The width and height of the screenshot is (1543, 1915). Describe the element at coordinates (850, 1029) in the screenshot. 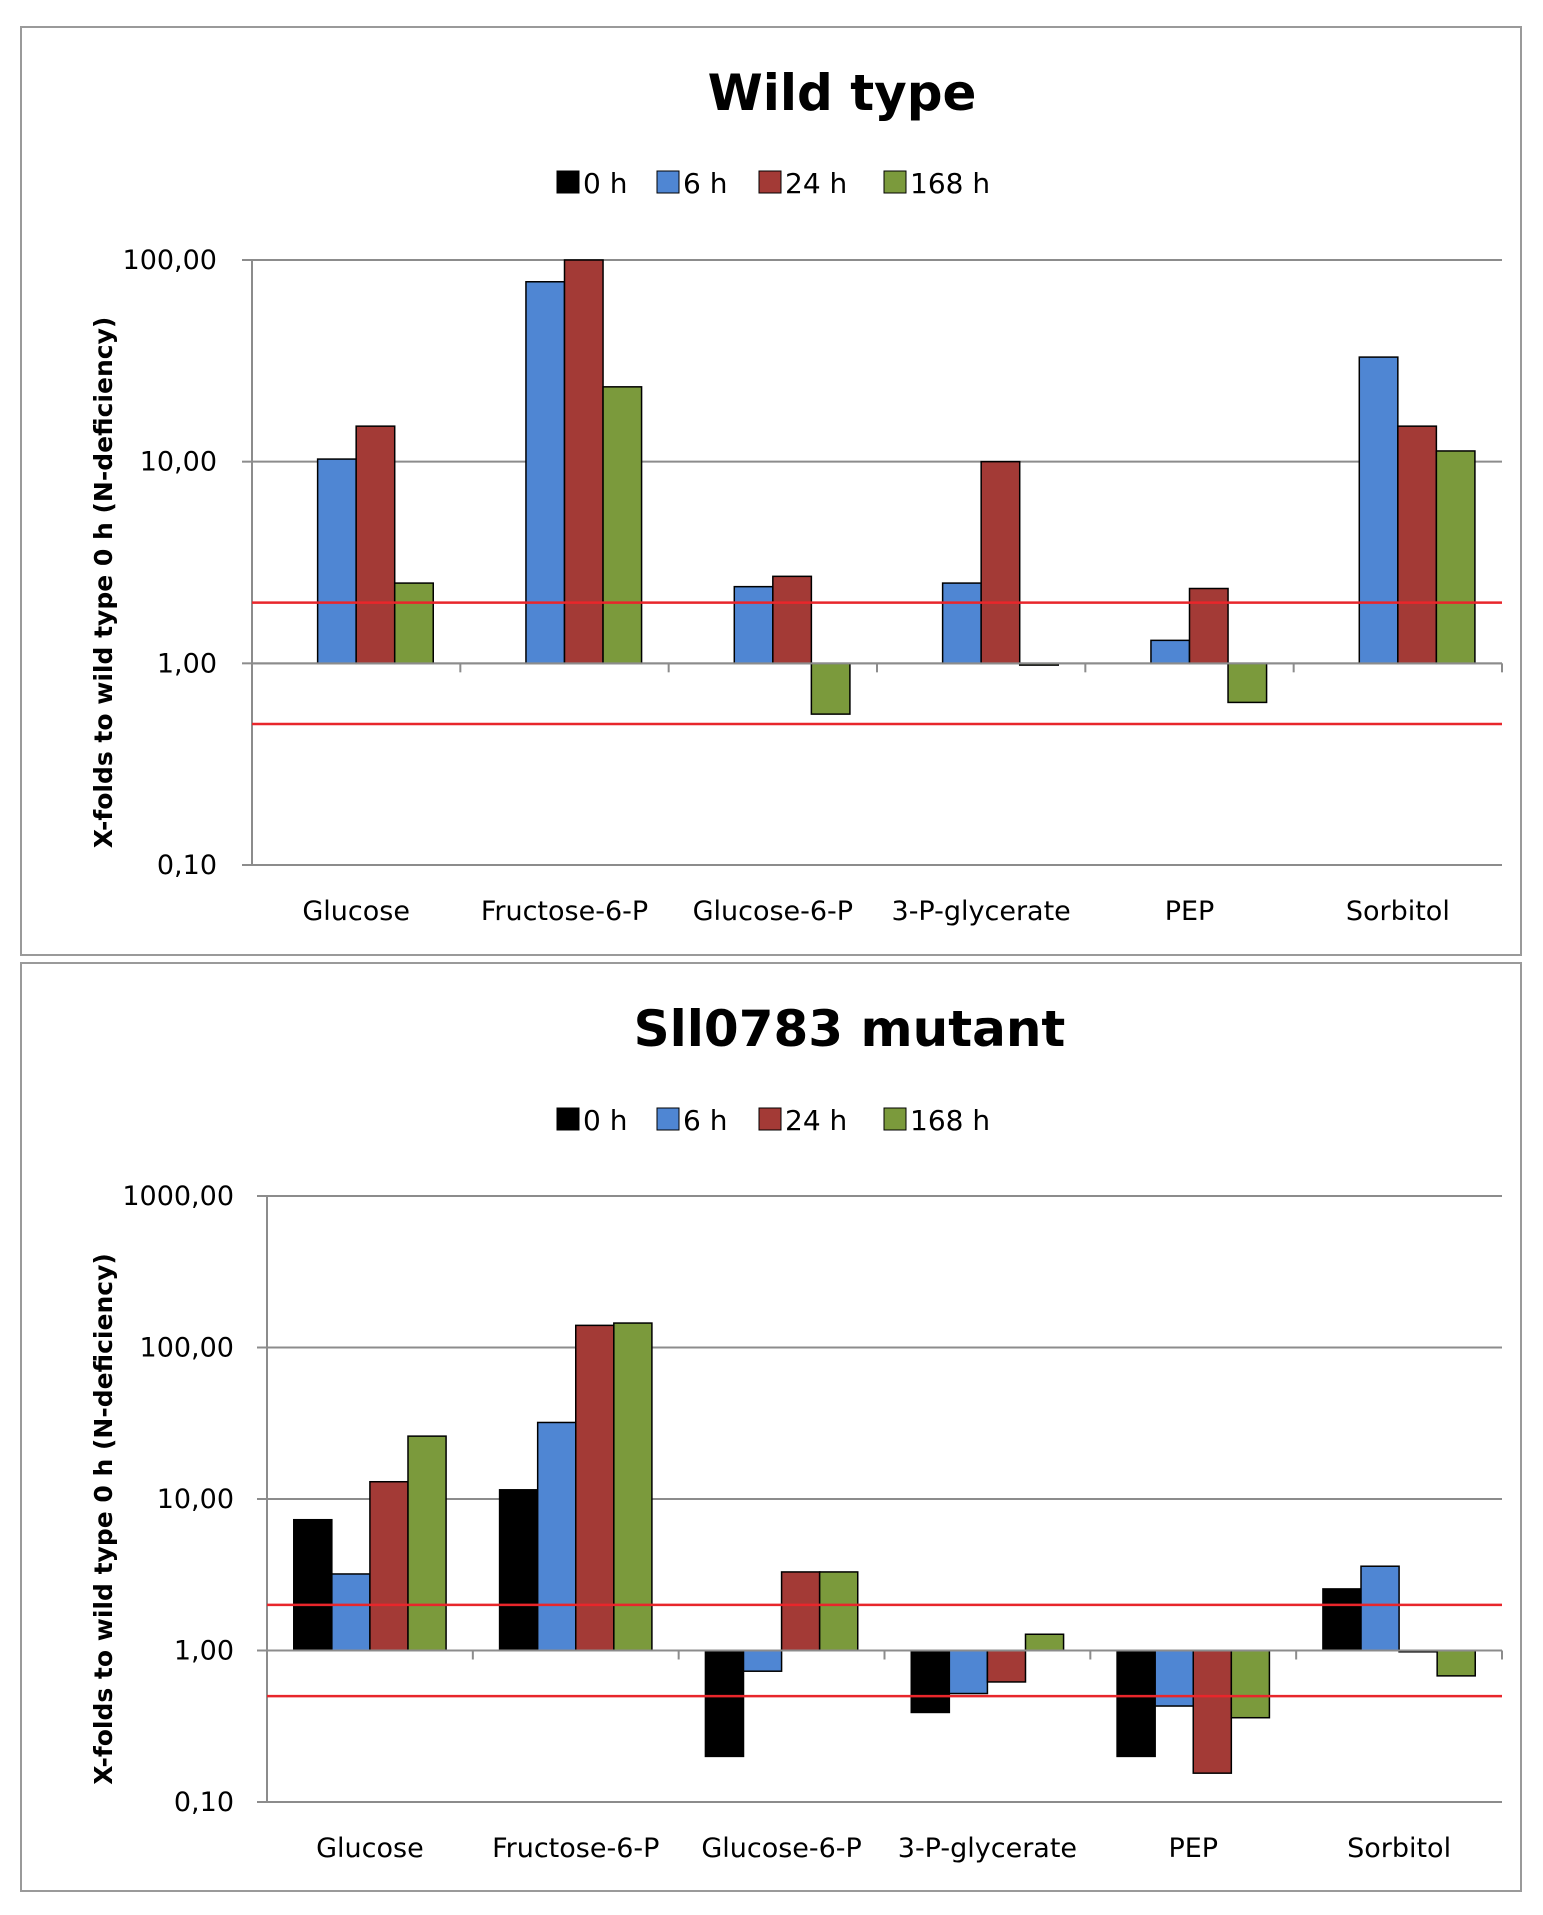

I see `chart-title: Sll0783 mutant` at that location.